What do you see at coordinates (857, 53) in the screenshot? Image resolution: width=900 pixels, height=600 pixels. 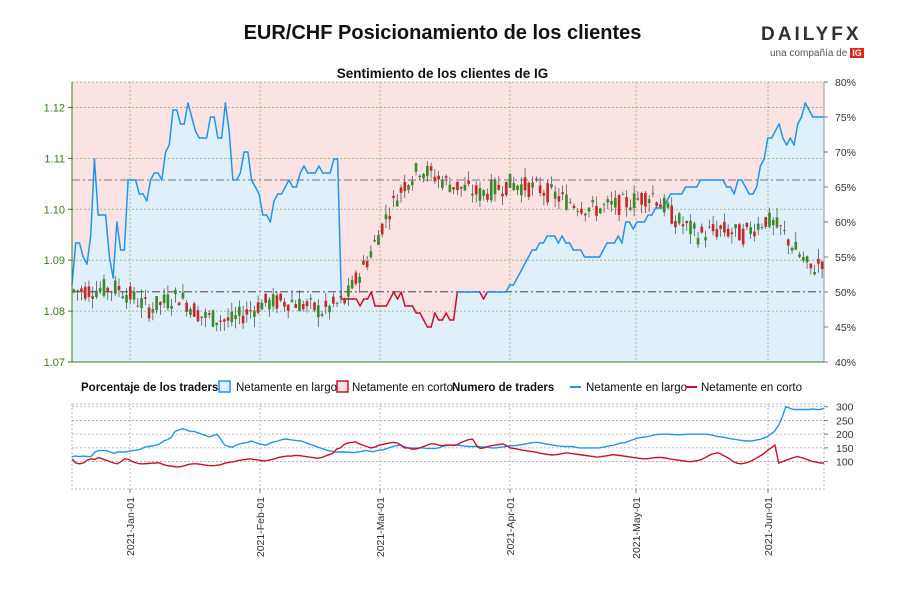 I see `ig-badge: IG` at bounding box center [857, 53].